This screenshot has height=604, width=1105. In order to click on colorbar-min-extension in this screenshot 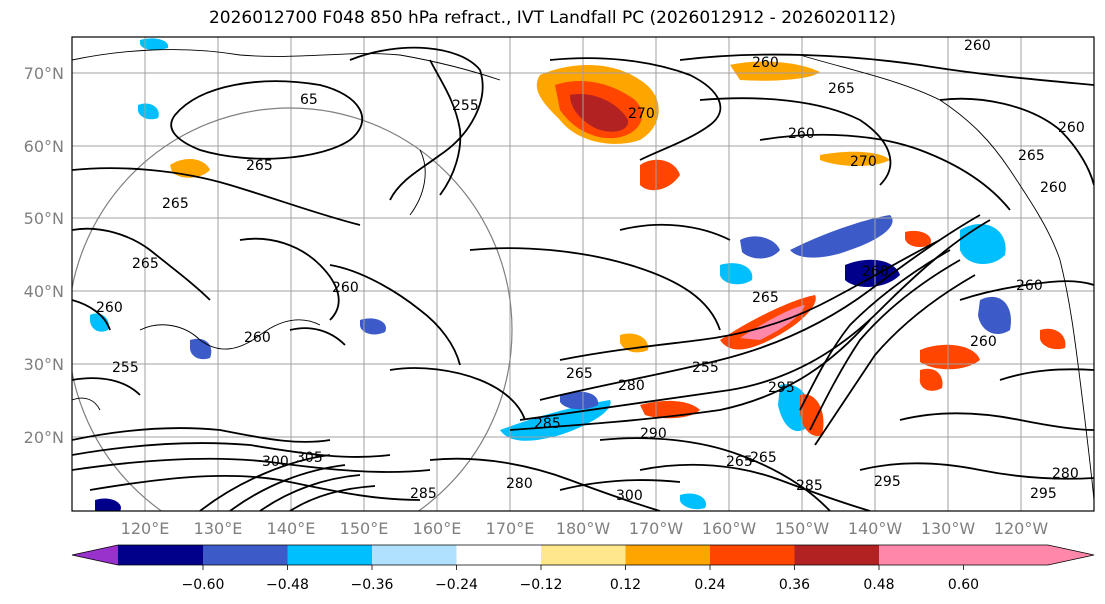, I will do `click(95, 555)`.